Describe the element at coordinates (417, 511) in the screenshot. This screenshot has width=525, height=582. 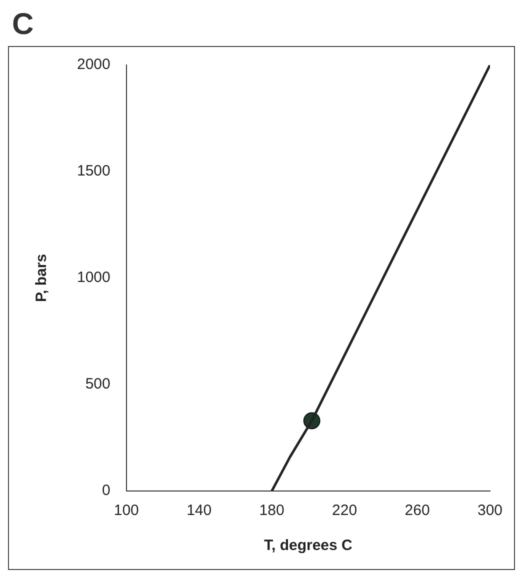
I see `x-tick-label: 260` at that location.